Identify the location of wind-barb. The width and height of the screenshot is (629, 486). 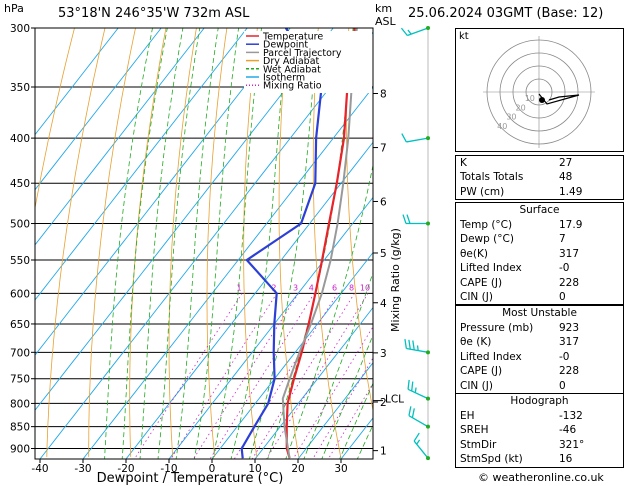
(421, 446).